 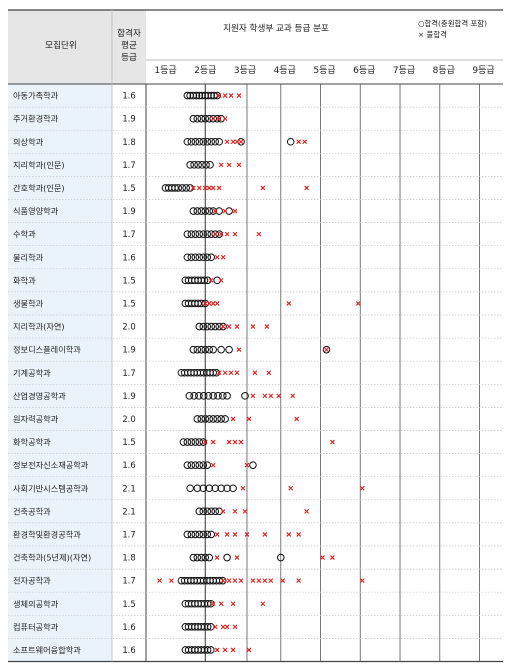 I want to click on row-avg-grade: 1.5, so click(x=128, y=188).